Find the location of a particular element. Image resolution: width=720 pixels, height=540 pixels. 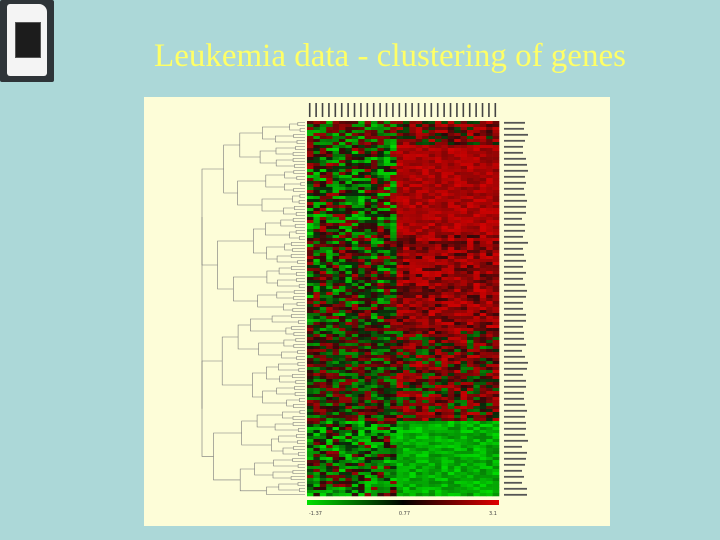

column-label is located at coordinates (482, 110).